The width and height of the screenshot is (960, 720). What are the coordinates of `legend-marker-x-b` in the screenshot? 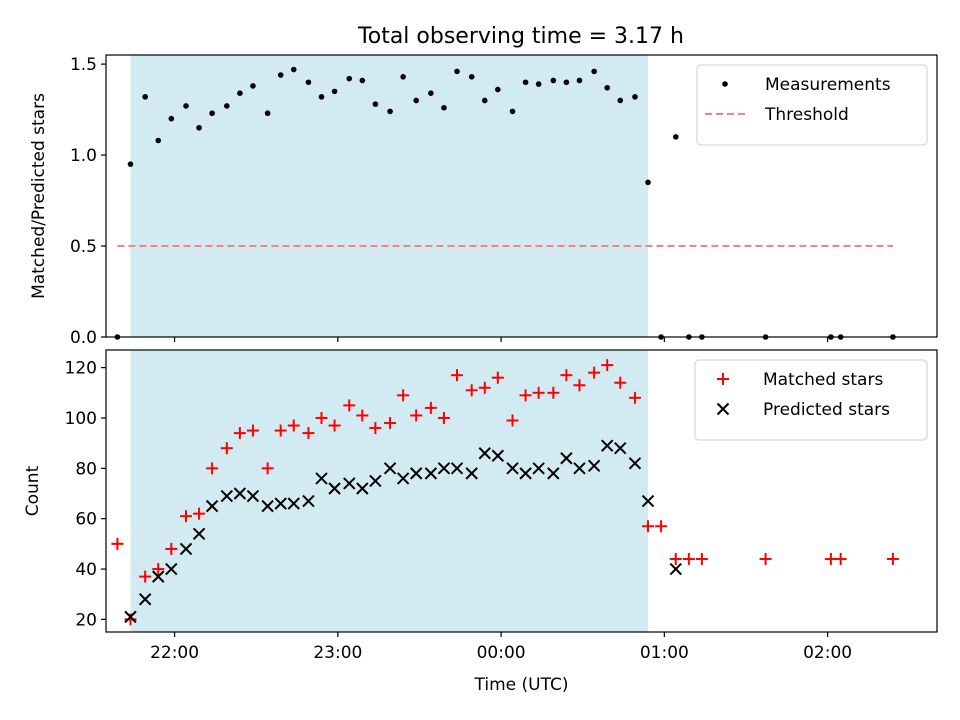 It's located at (723, 409).